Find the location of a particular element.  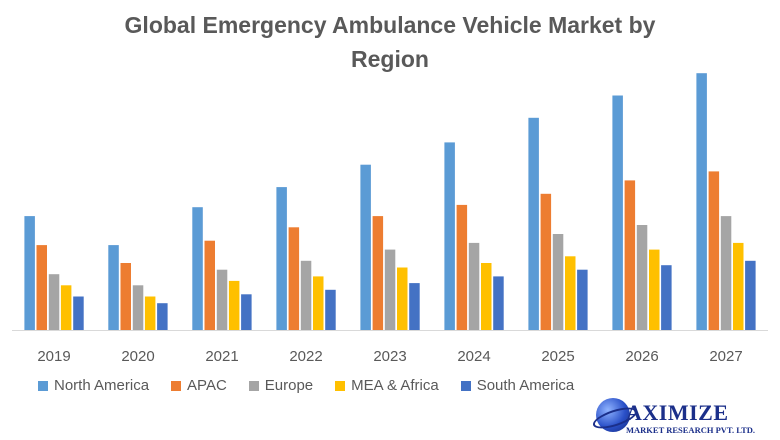

legend-item: MEA & Africa is located at coordinates (387, 385).